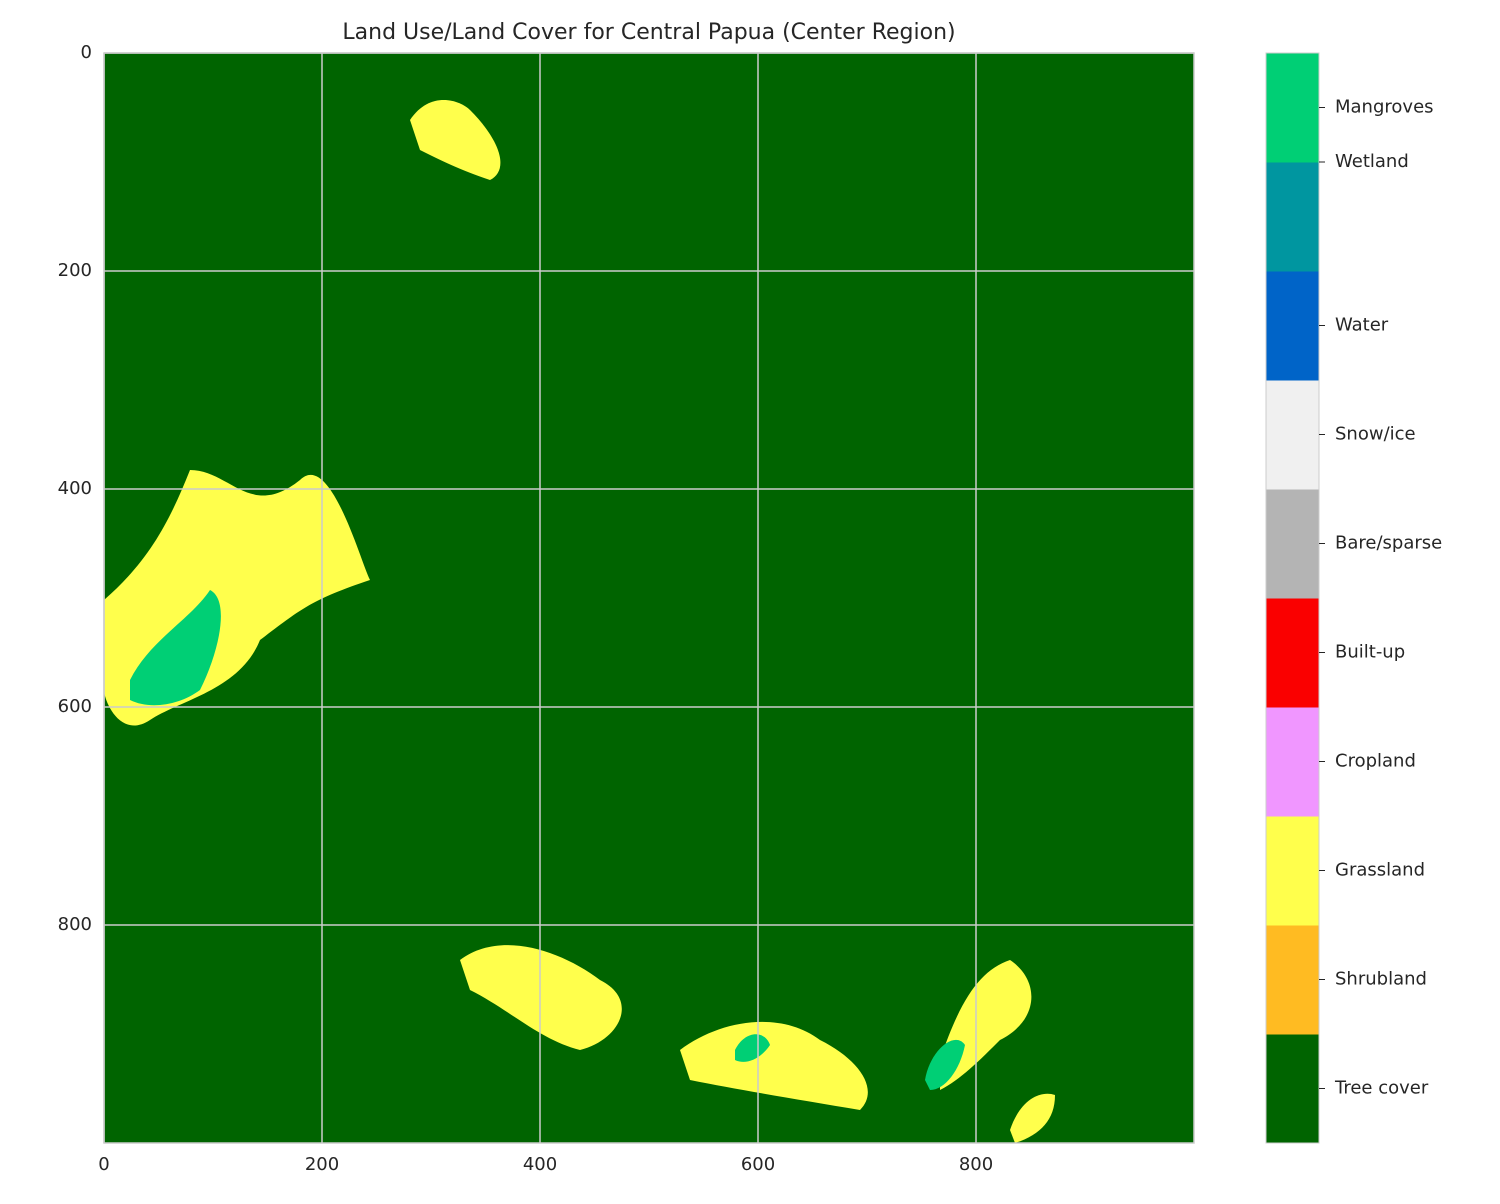 Image resolution: width=1500 pixels, height=1204 pixels. Describe the element at coordinates (1375, 434) in the screenshot. I see `colorbar-label: Snow/ice` at that location.